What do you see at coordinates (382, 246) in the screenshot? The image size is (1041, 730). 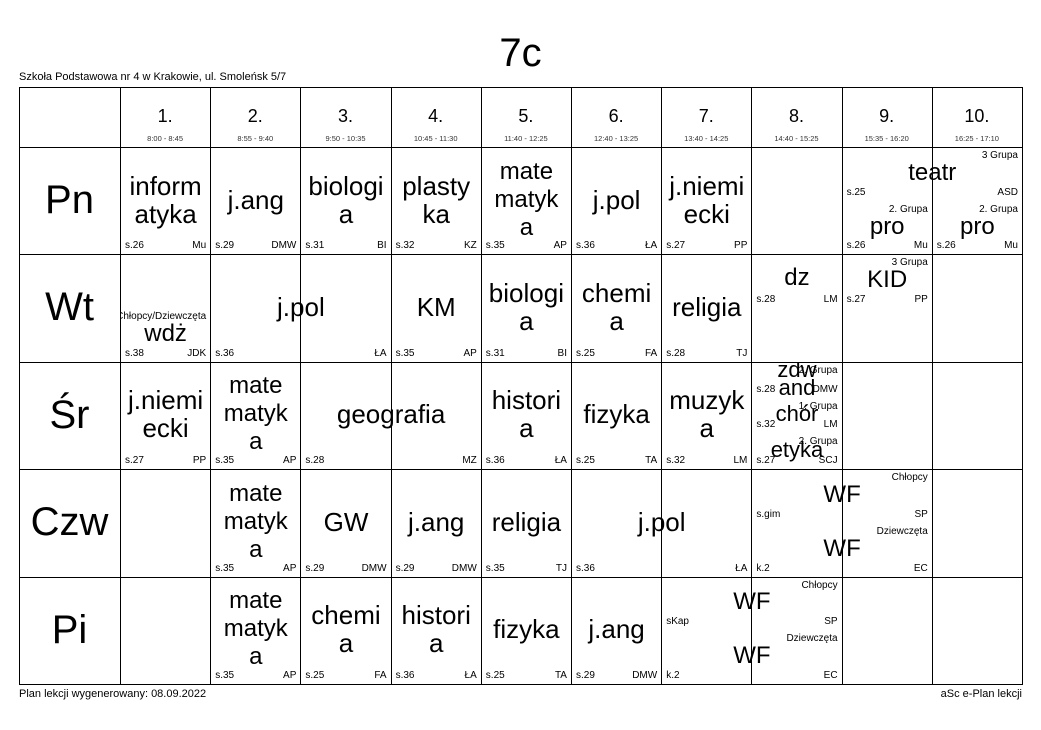 I see `teacher-label: BI` at bounding box center [382, 246].